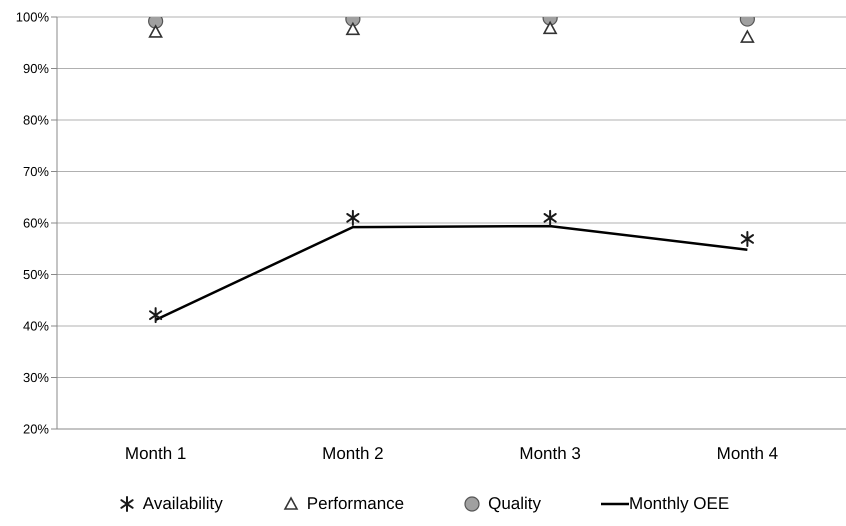 This screenshot has height=526, width=846. What do you see at coordinates (36, 429) in the screenshot?
I see `y-tick-label: 20%` at bounding box center [36, 429].